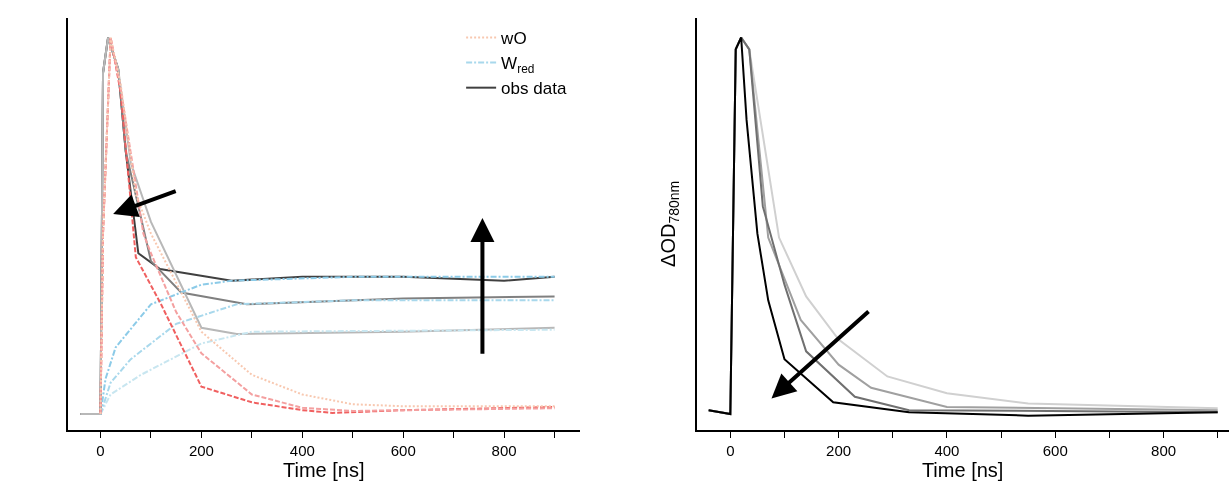 This screenshot has width=1231, height=498. What do you see at coordinates (534, 89) in the screenshot?
I see `legend-label: obs data` at bounding box center [534, 89].